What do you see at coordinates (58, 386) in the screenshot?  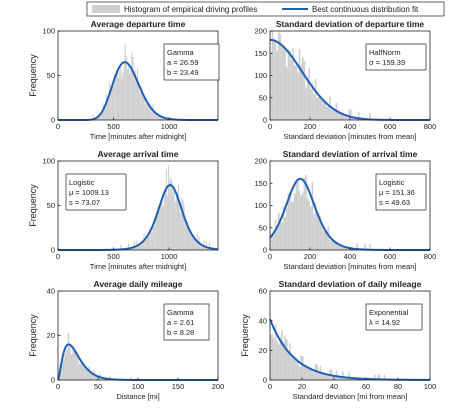 I see `x-tick-label: 0` at bounding box center [58, 386].